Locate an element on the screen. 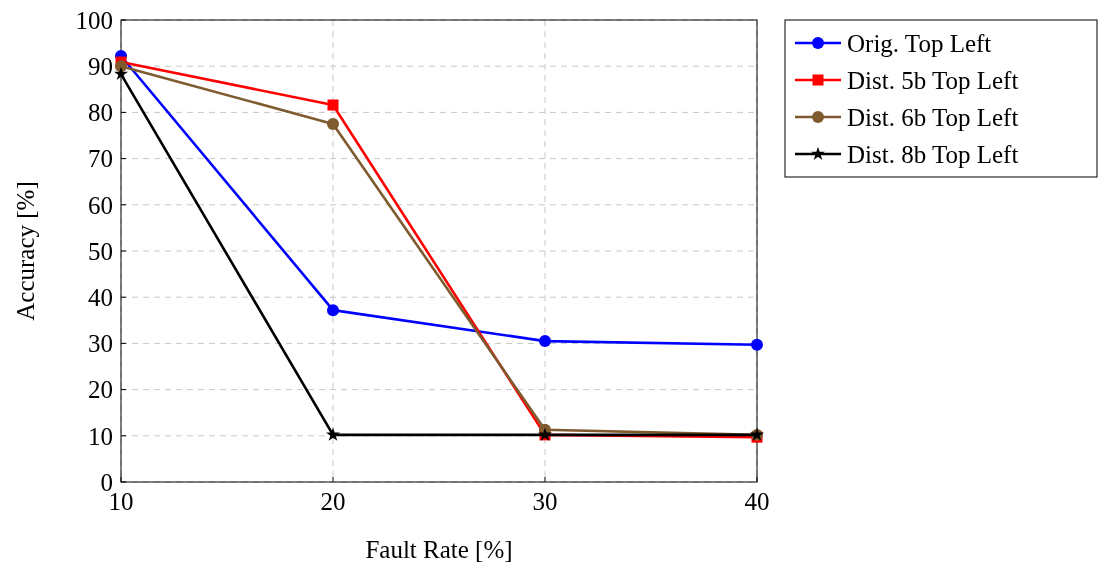 The image size is (1102, 571). x-tick-label: 20 is located at coordinates (333, 501).